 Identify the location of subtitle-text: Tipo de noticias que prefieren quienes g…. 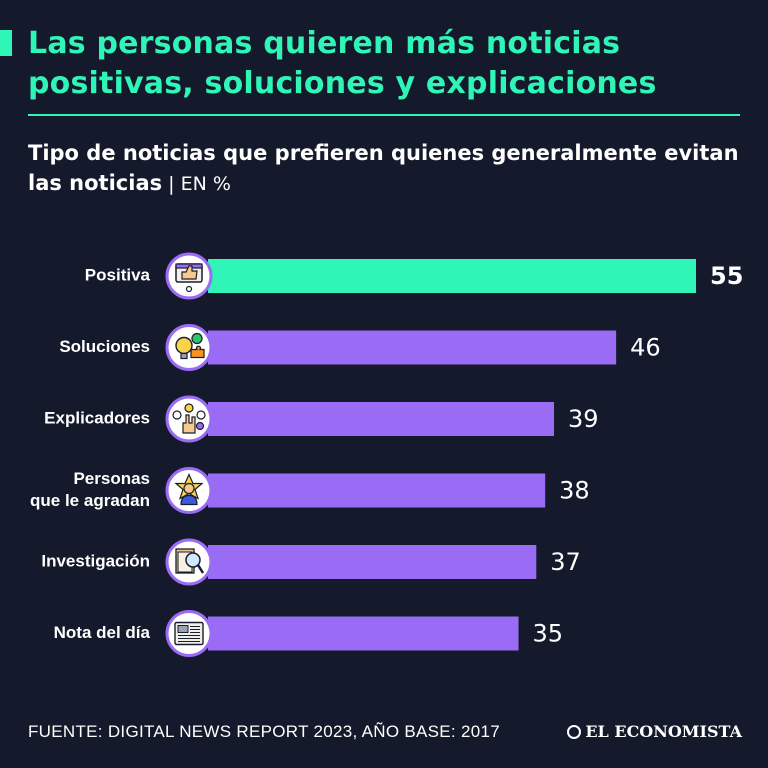
(383, 168).